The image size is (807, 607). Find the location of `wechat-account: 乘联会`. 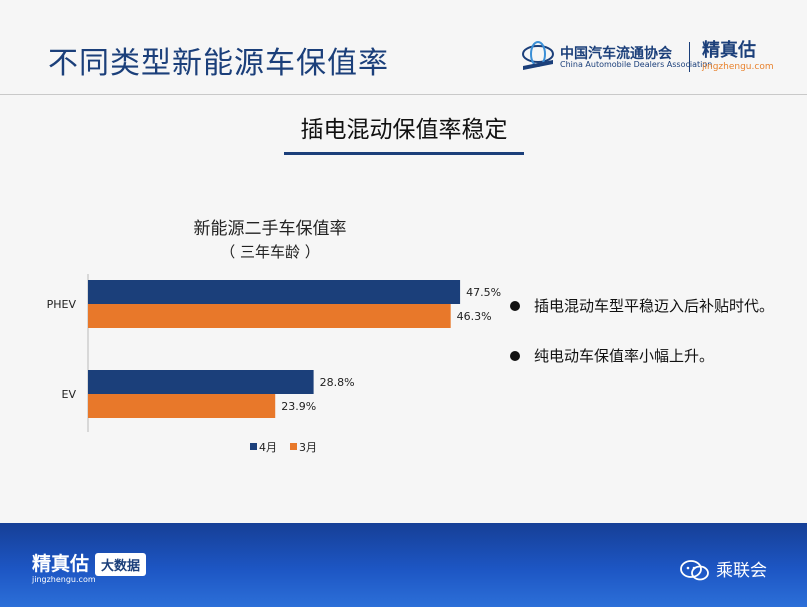

wechat-account: 乘联会 is located at coordinates (723, 569).